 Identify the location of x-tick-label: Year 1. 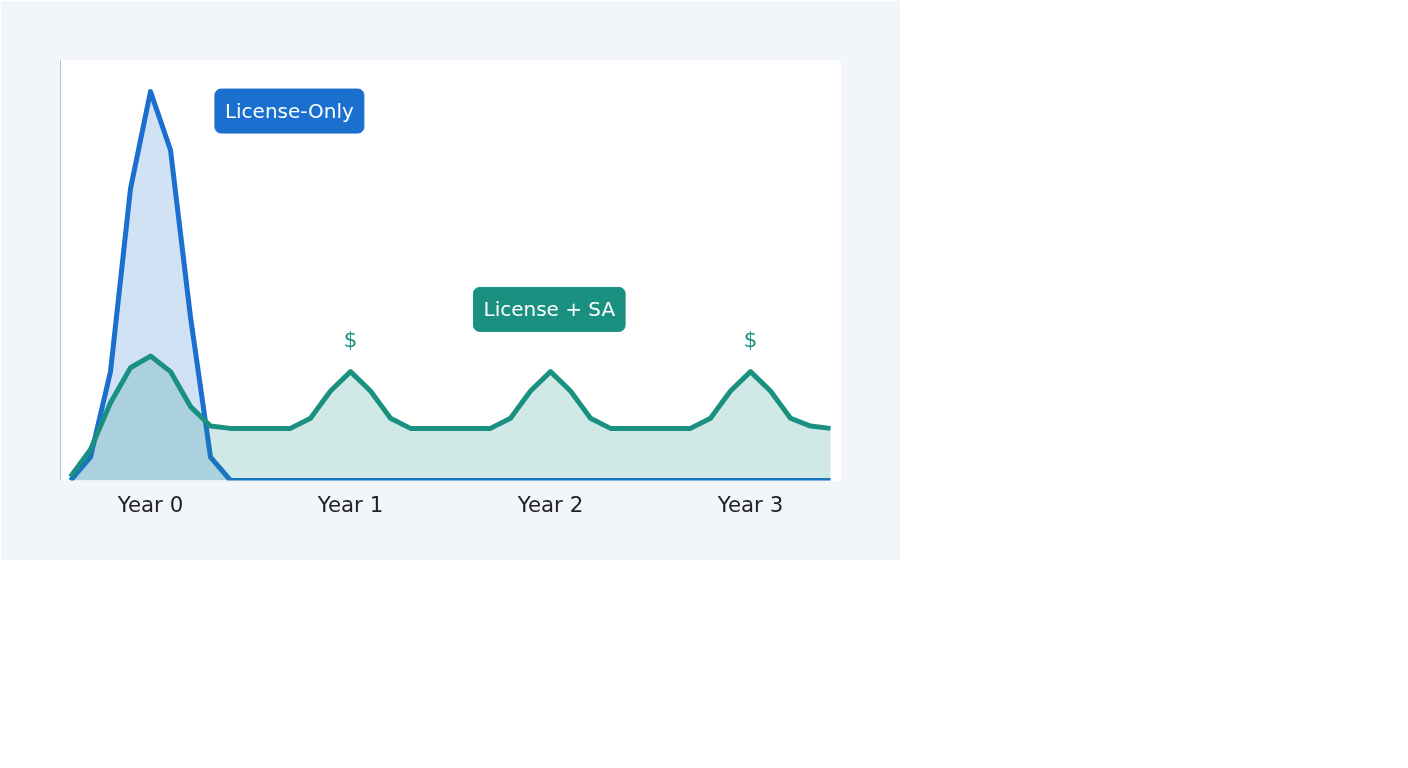
(350, 504).